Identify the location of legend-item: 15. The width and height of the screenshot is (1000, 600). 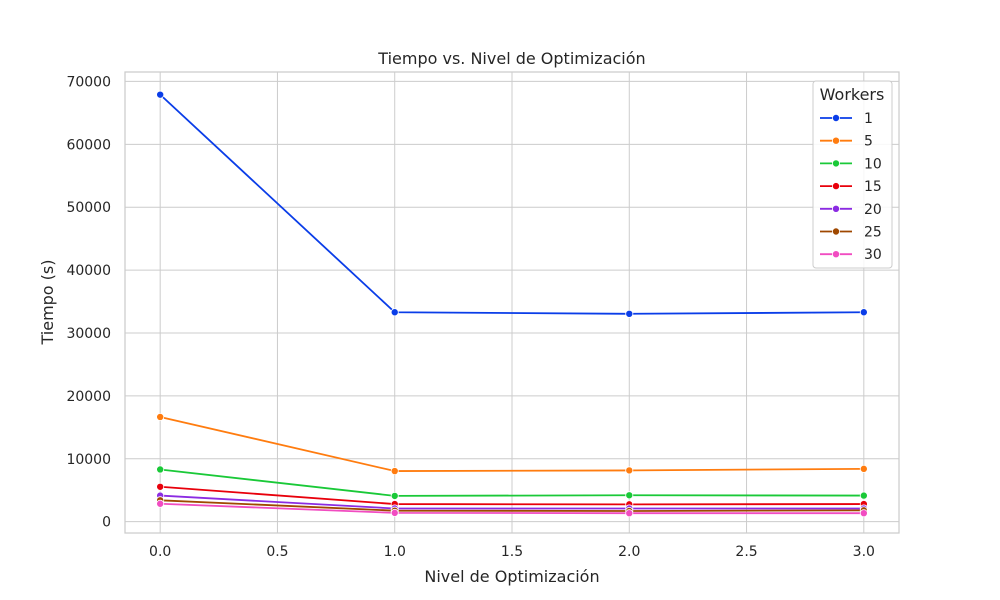
(851, 187).